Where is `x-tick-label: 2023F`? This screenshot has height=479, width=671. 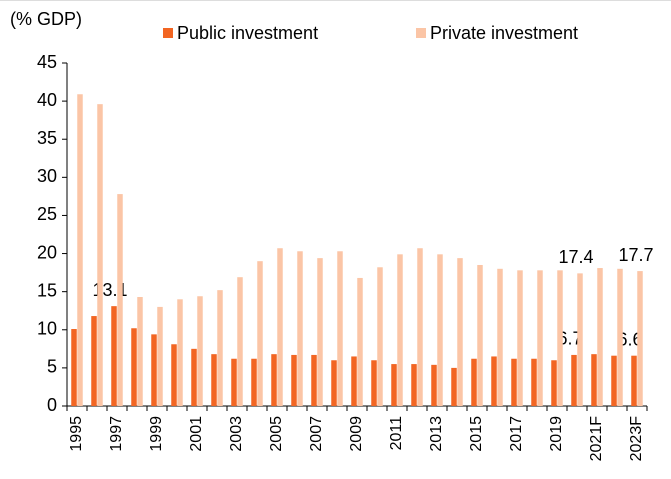 x-tick-label: 2023F is located at coordinates (636, 439).